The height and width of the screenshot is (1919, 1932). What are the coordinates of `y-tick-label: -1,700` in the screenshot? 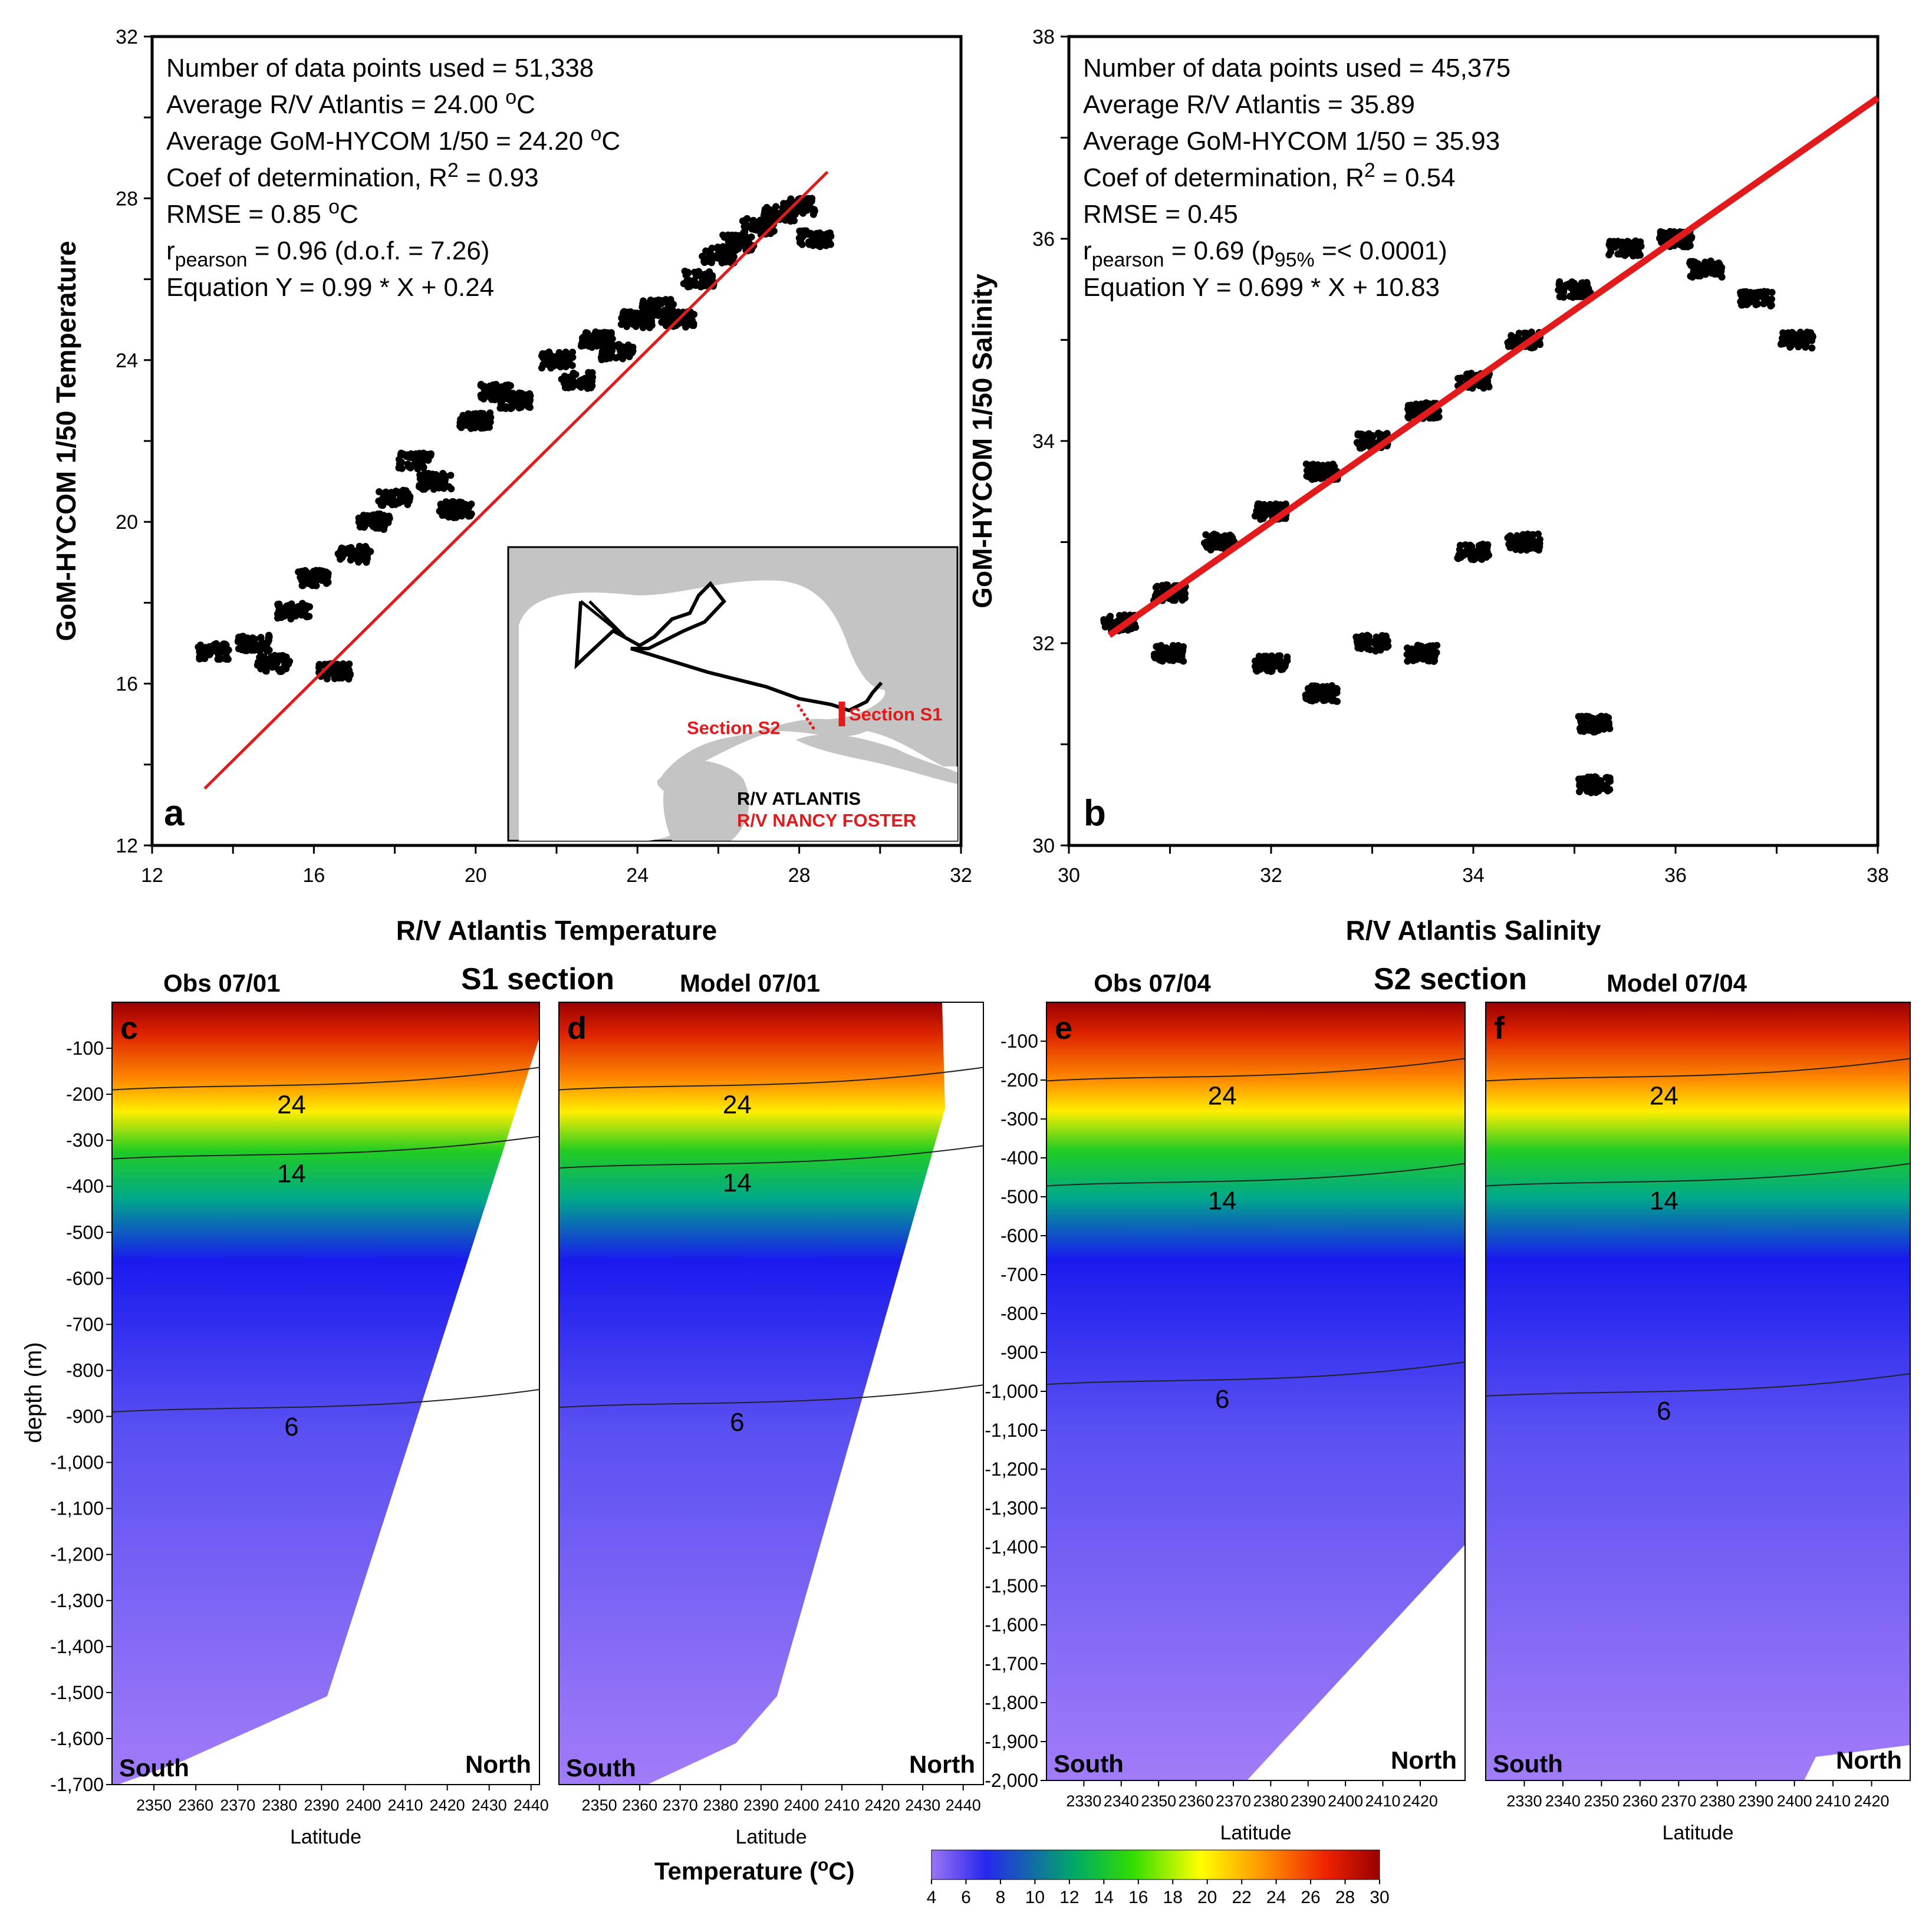 It's located at (1012, 1663).